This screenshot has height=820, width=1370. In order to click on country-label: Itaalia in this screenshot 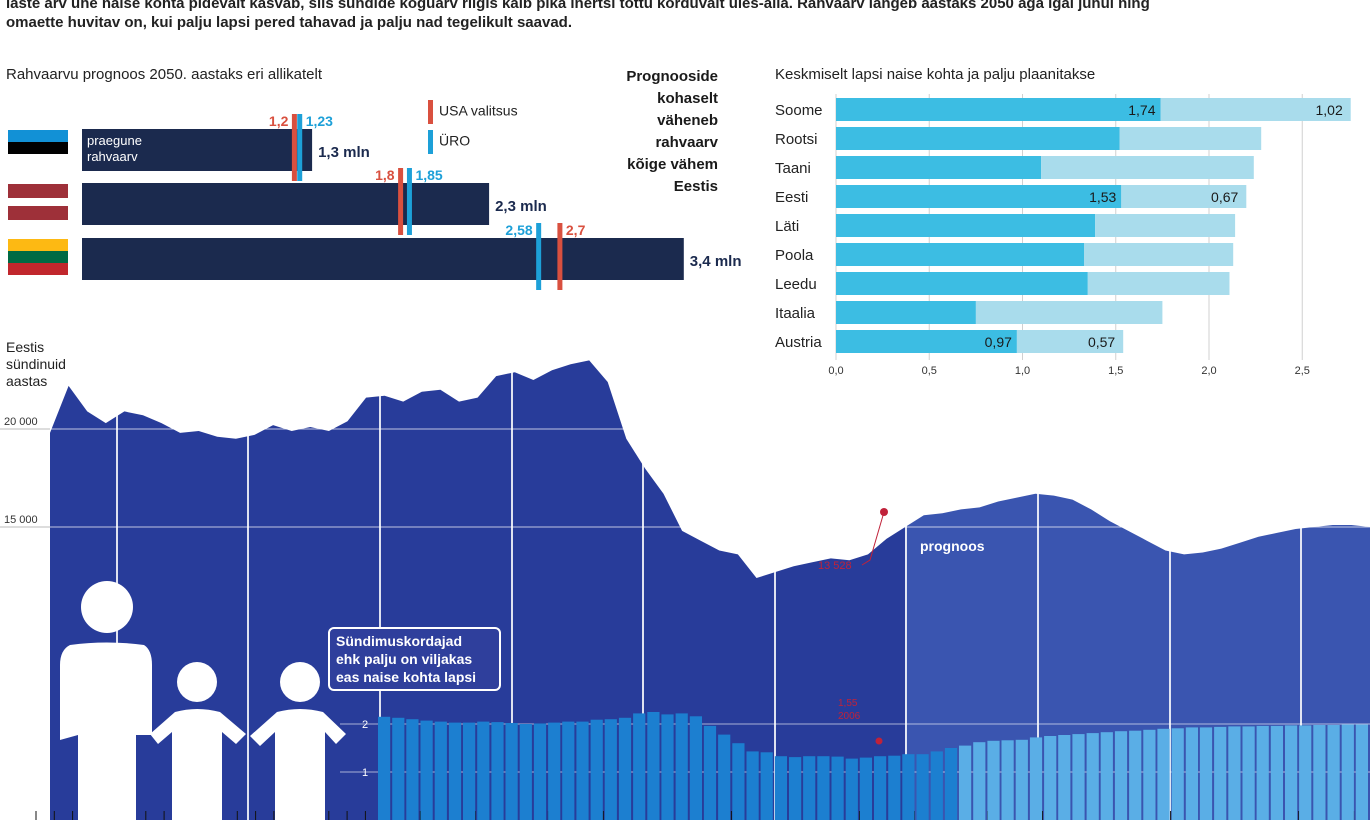, I will do `click(795, 313)`.